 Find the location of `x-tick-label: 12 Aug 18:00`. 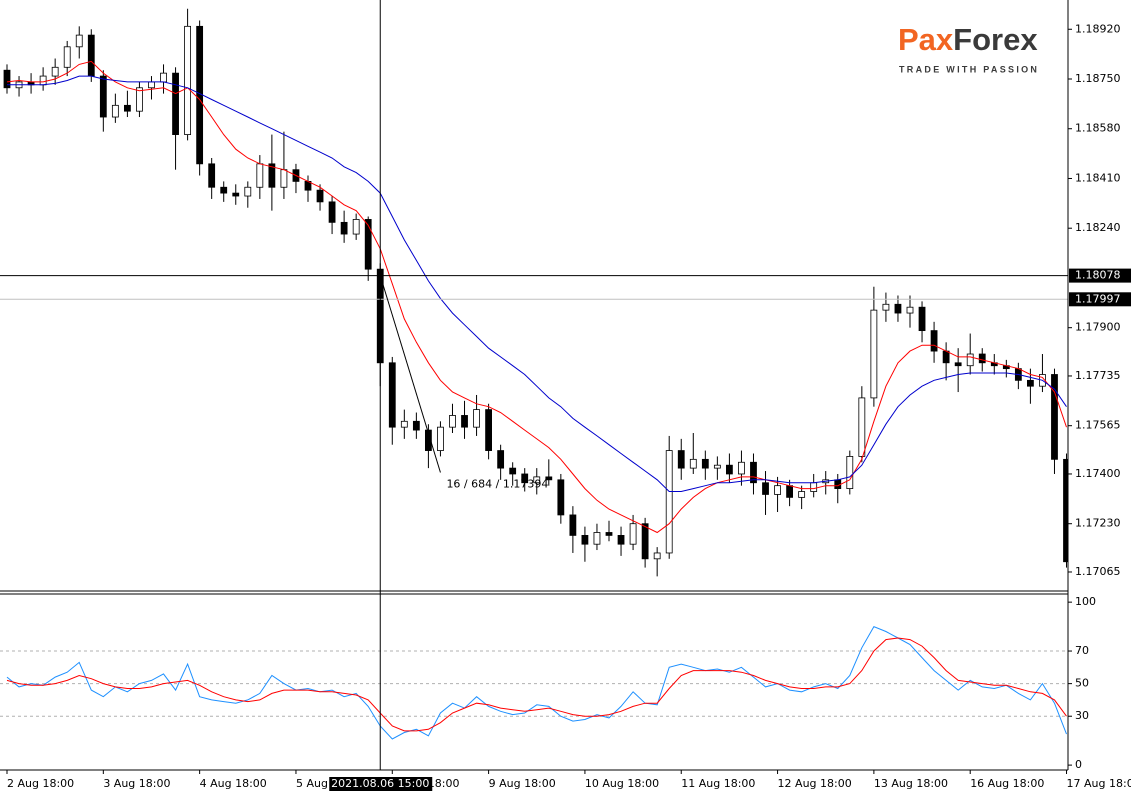

x-tick-label: 12 Aug 18:00 is located at coordinates (815, 783).